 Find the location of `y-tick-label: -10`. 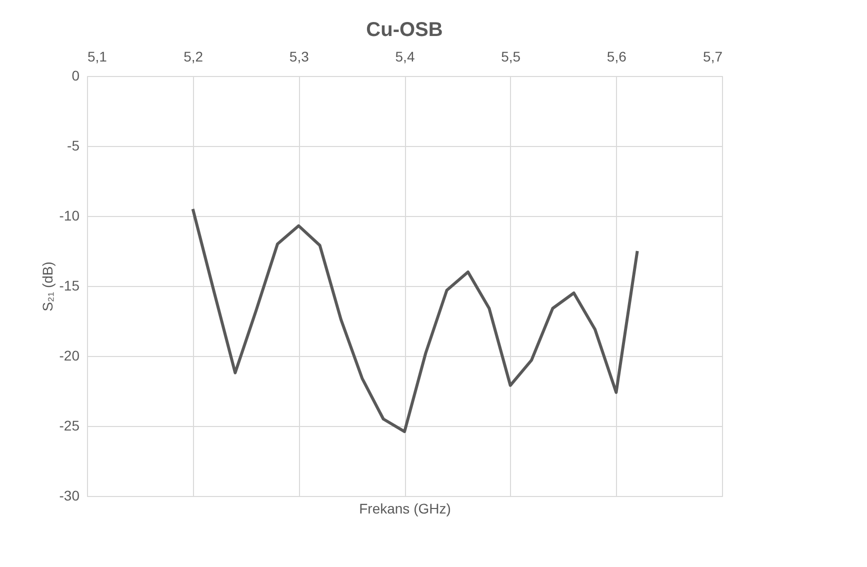

y-tick-label: -10 is located at coordinates (69, 216).